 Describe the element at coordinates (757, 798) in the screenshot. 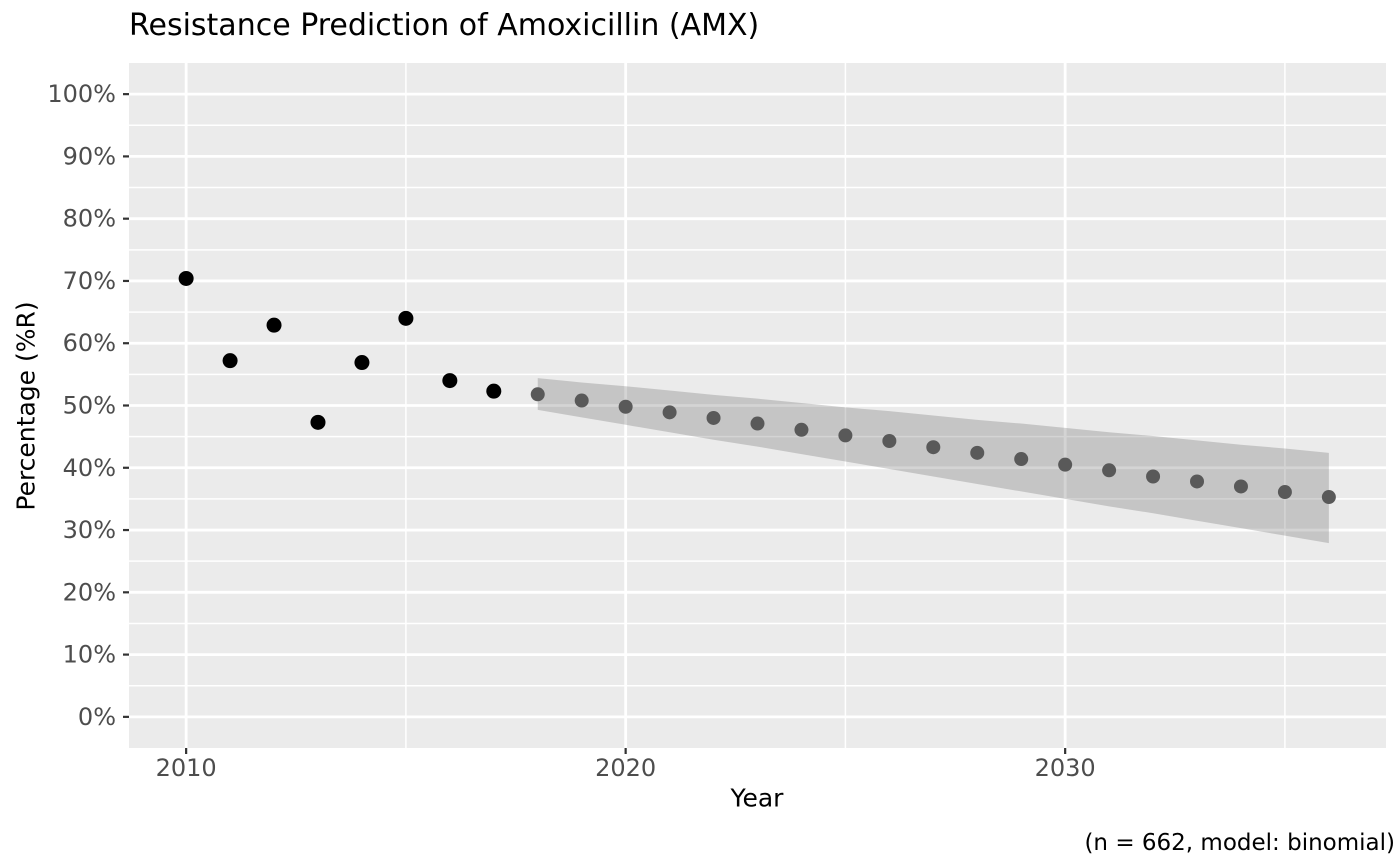

I see `x-axis-title: Year` at that location.